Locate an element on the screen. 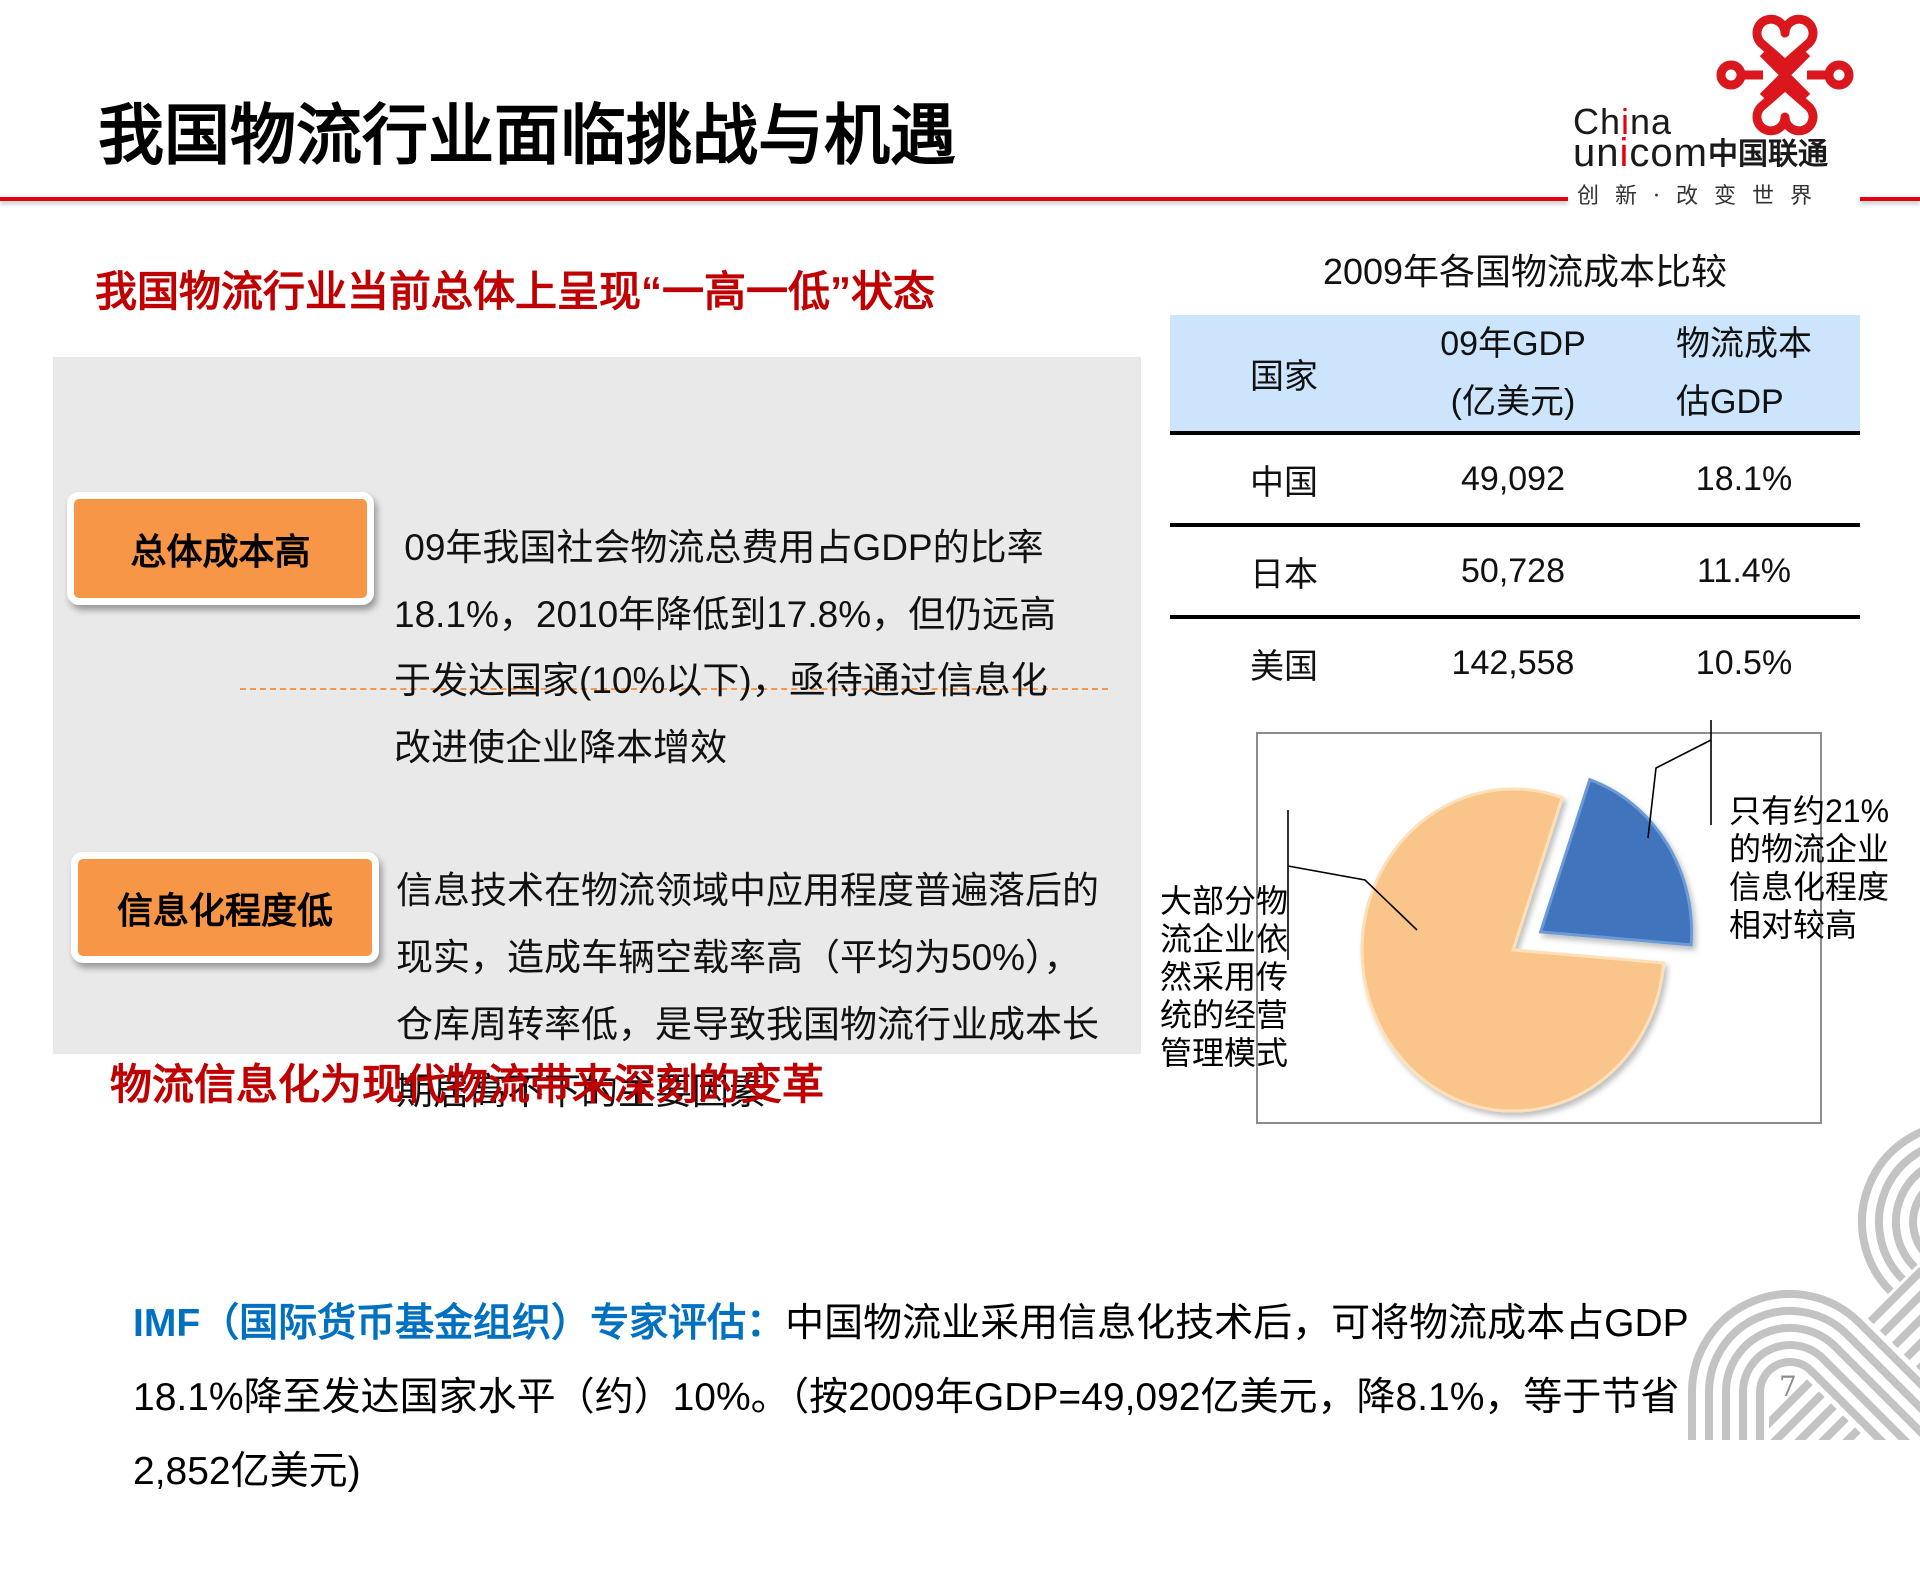 Image resolution: width=1920 pixels, height=1583 pixels. logo-text-part: com is located at coordinates (1668, 153).